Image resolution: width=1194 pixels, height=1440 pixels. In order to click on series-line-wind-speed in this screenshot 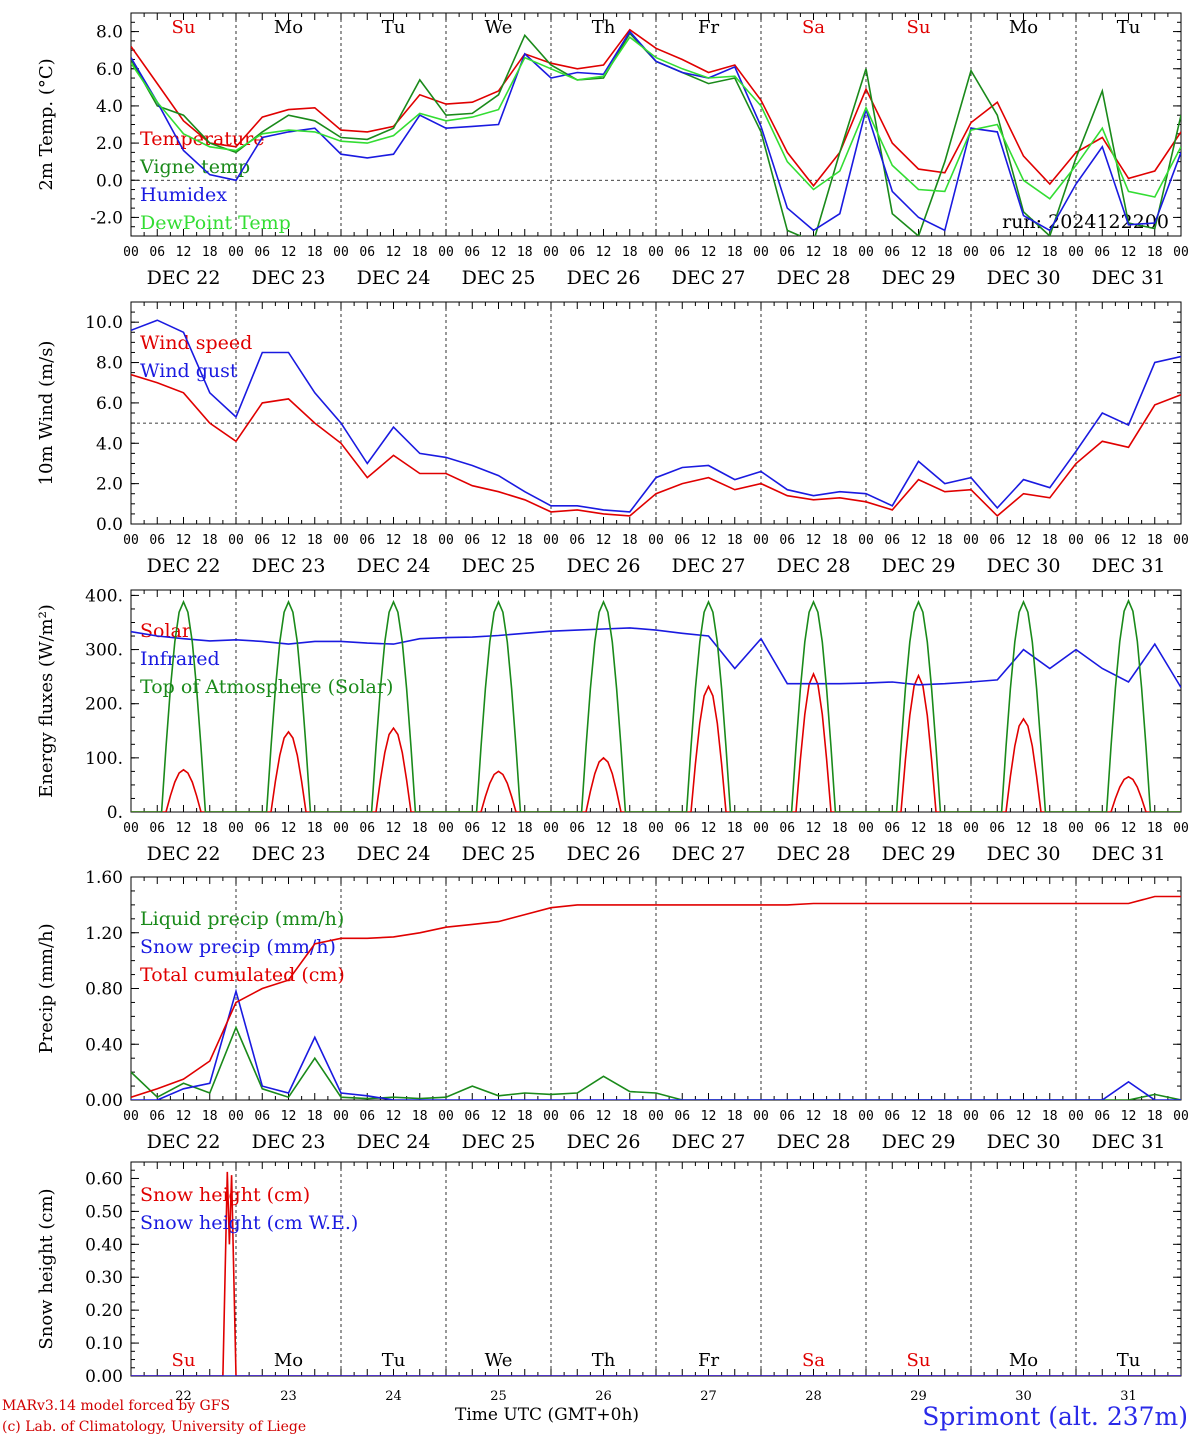, I will do `click(656, 445)`.